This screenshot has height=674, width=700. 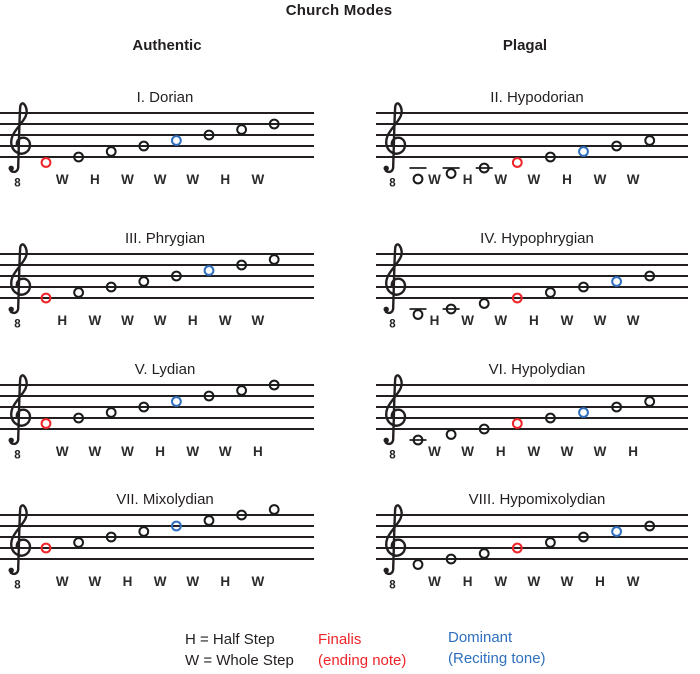 What do you see at coordinates (167, 45) in the screenshot?
I see `column-header-authentic: Authentic` at bounding box center [167, 45].